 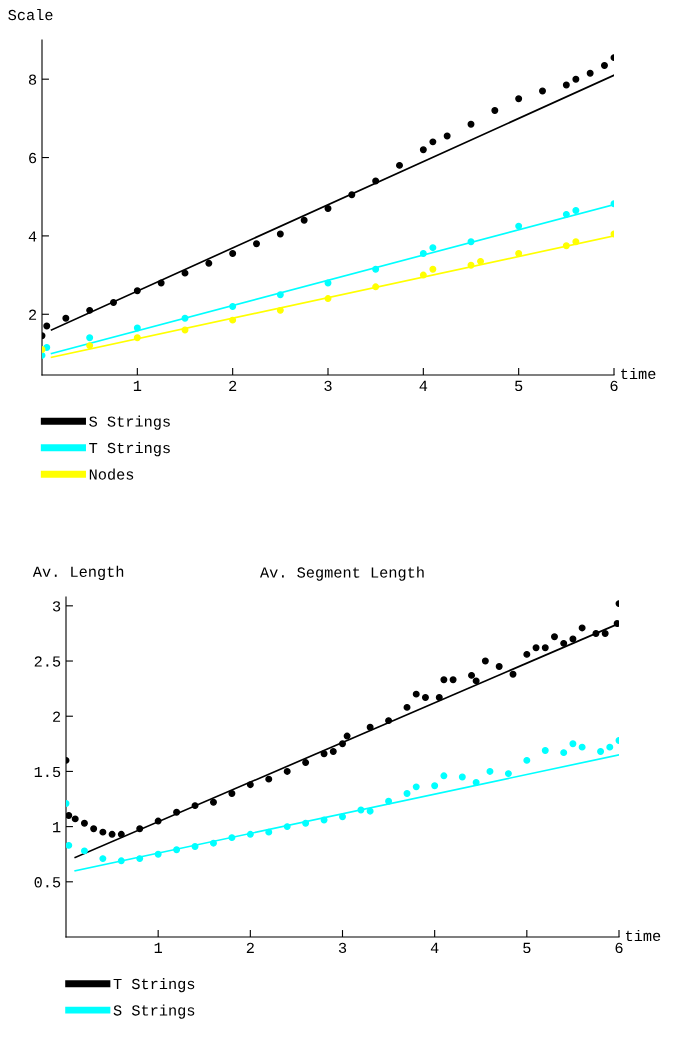 I want to click on y-tick-label: 3, so click(x=56, y=606).